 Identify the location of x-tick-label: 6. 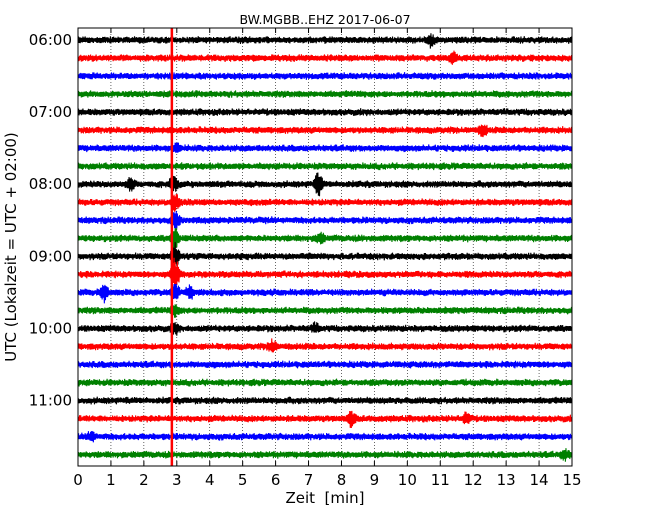
(276, 480).